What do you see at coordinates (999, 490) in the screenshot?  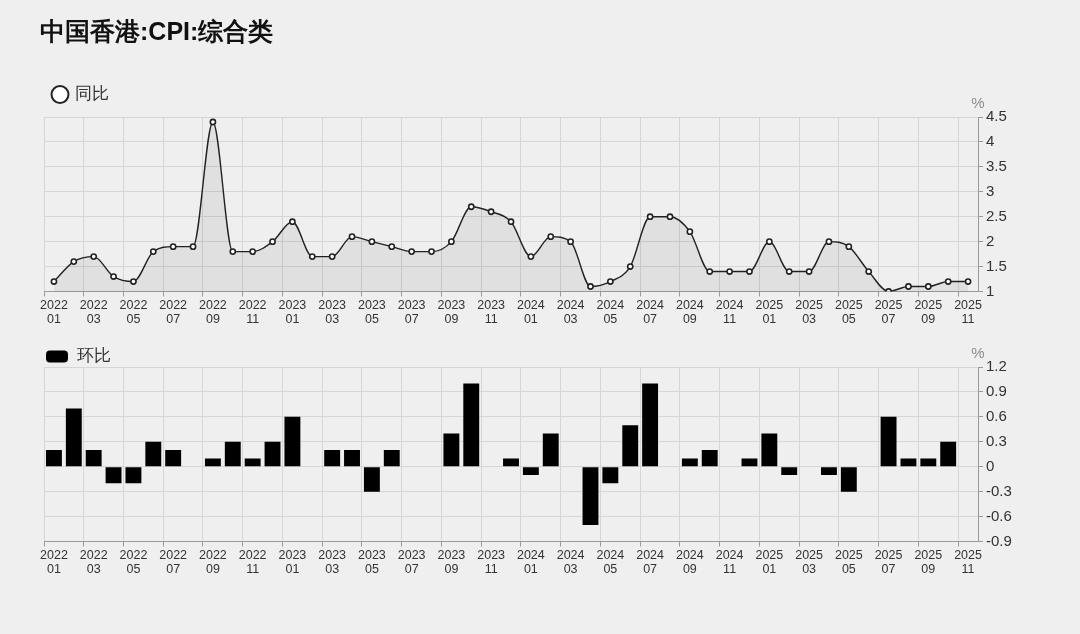 I see `y-tick-label: -0.3` at bounding box center [999, 490].